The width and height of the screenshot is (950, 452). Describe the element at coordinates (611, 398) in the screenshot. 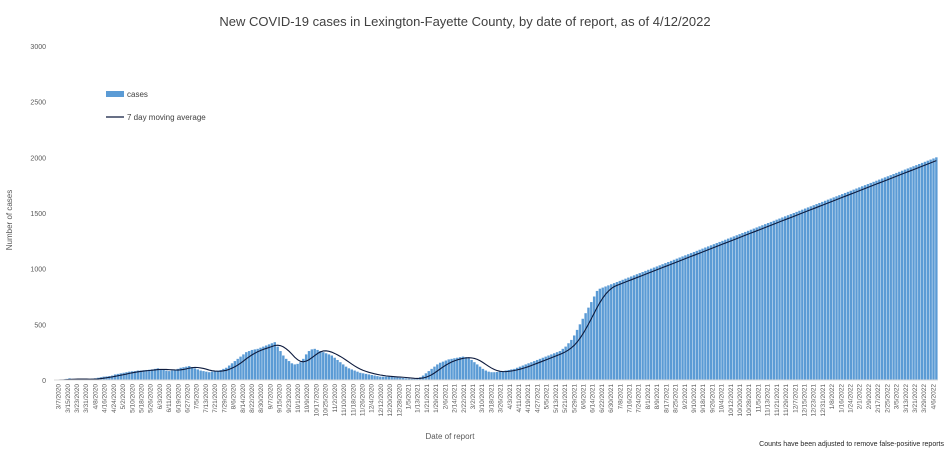

I see `x-tick-label: 6/30/2021` at that location.